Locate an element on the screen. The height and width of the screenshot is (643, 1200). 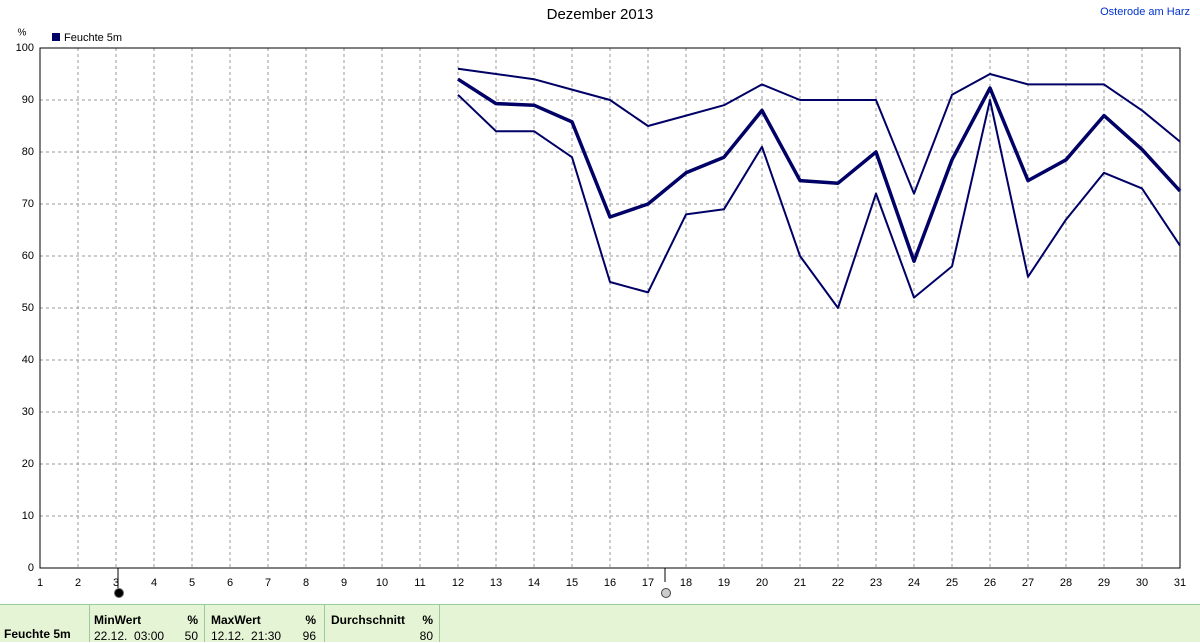
x-tick-label: 3 is located at coordinates (116, 583).